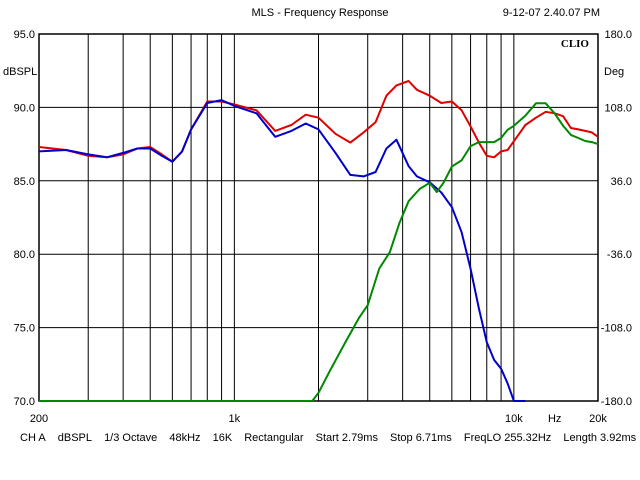 The height and width of the screenshot is (480, 640). Describe the element at coordinates (39, 419) in the screenshot. I see `x-tick-label: 200` at that location.